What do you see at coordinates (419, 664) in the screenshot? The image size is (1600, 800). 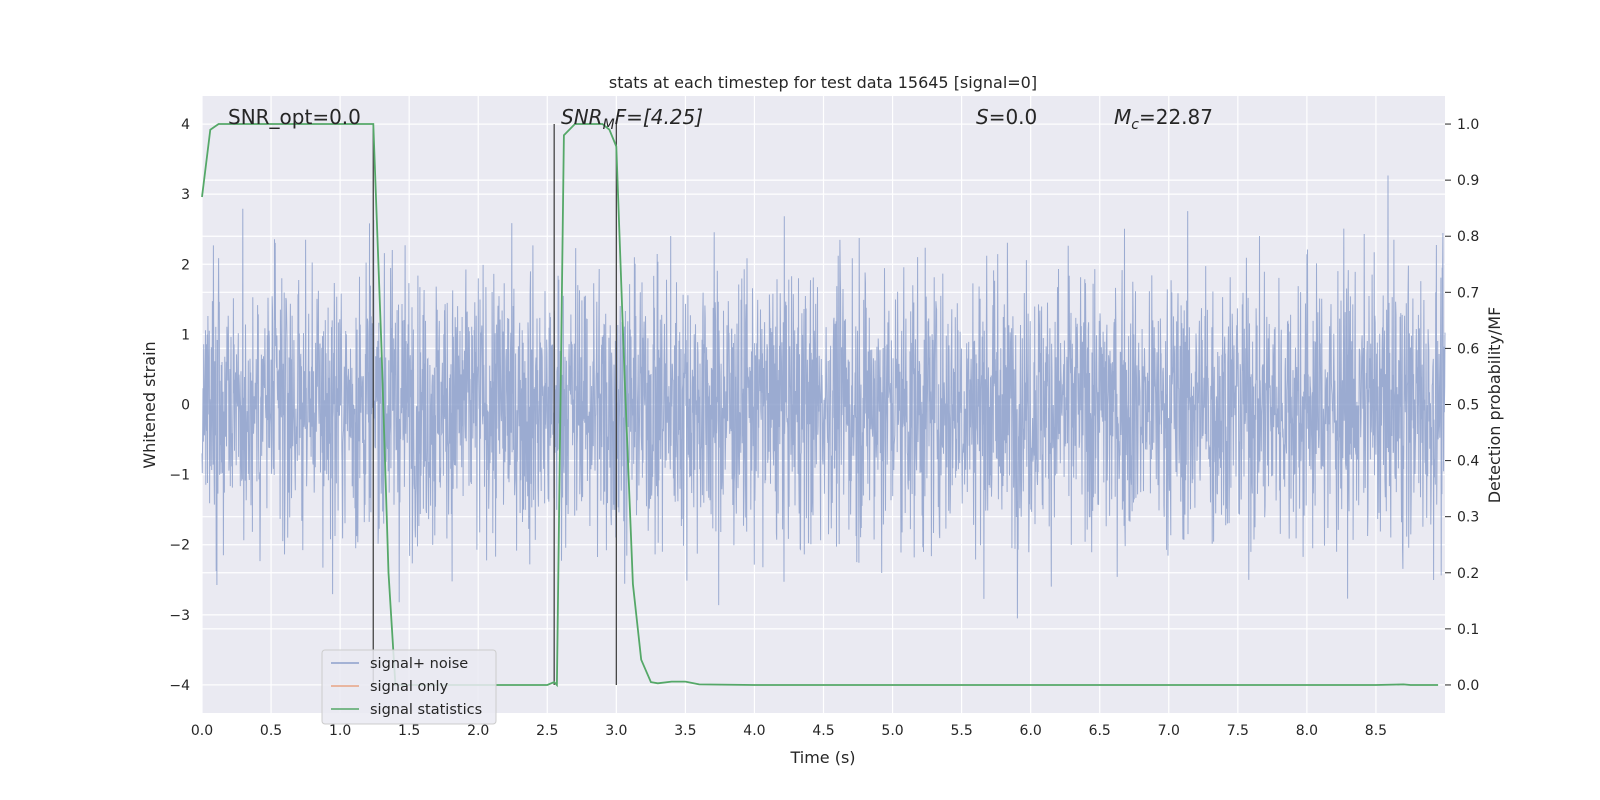 I see `legend-label-signal-noise: signal+ noise` at bounding box center [419, 664].